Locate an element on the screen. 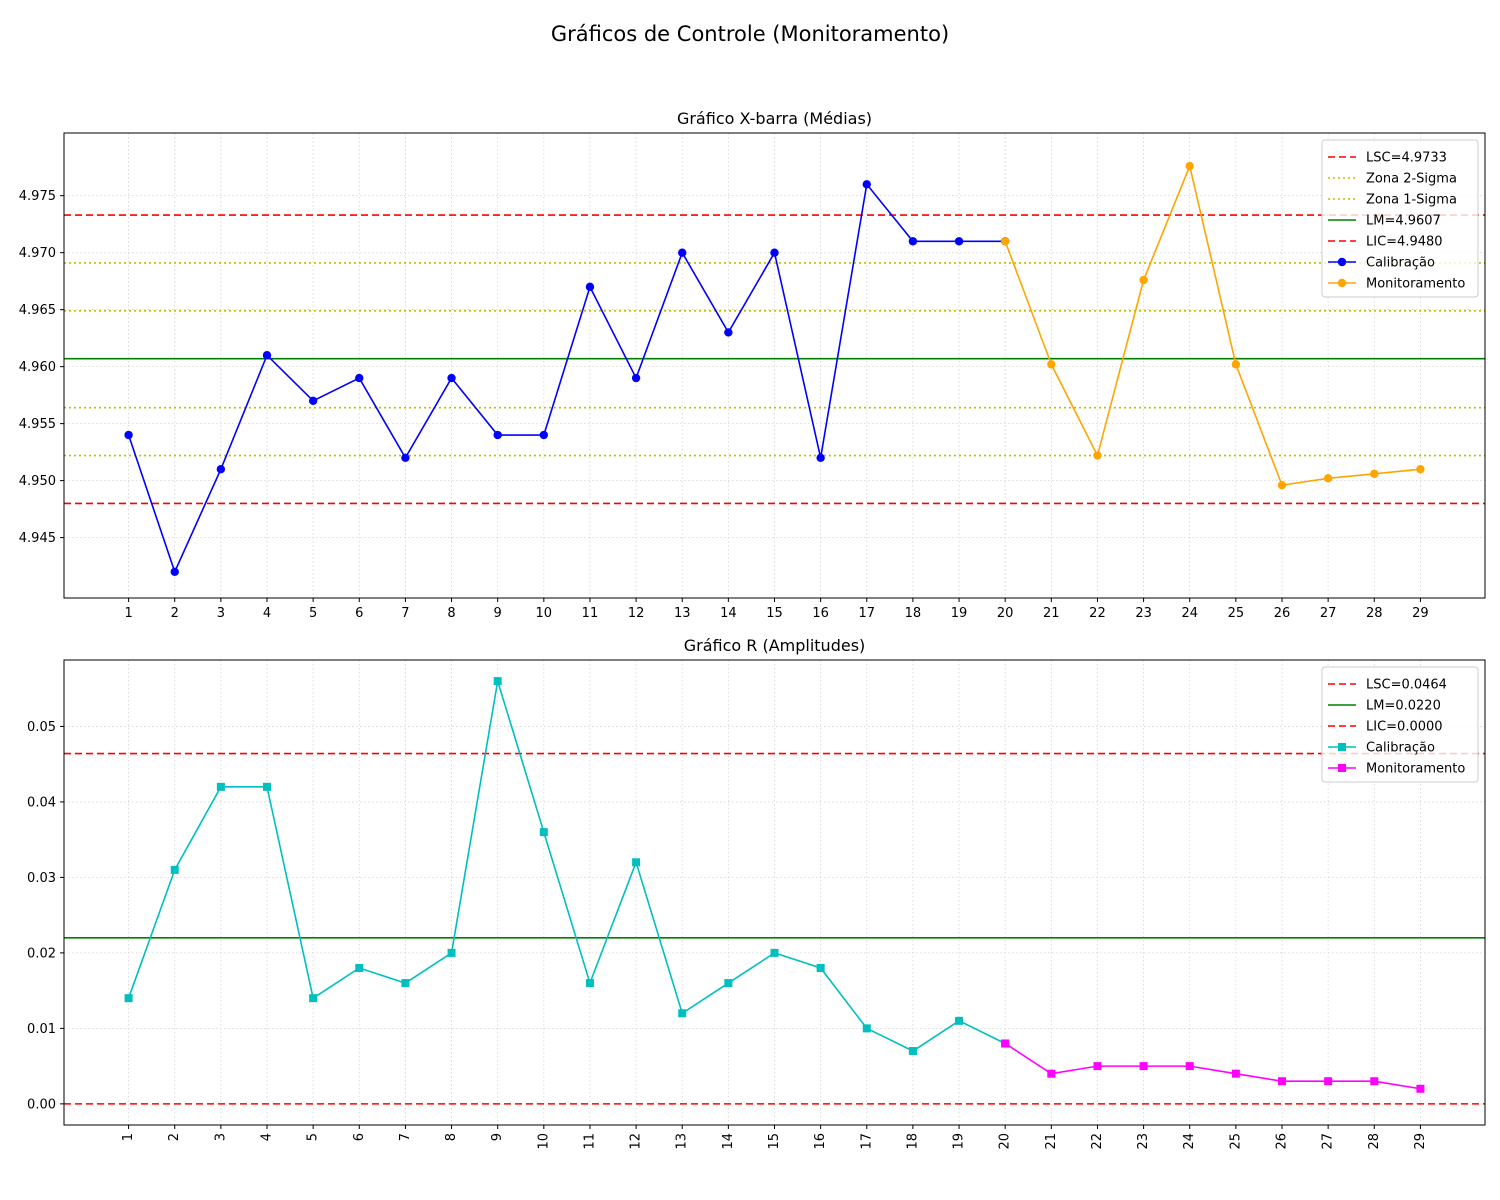 The width and height of the screenshot is (1500, 1200). legend-label: LIC=4.9480 is located at coordinates (1404, 242).